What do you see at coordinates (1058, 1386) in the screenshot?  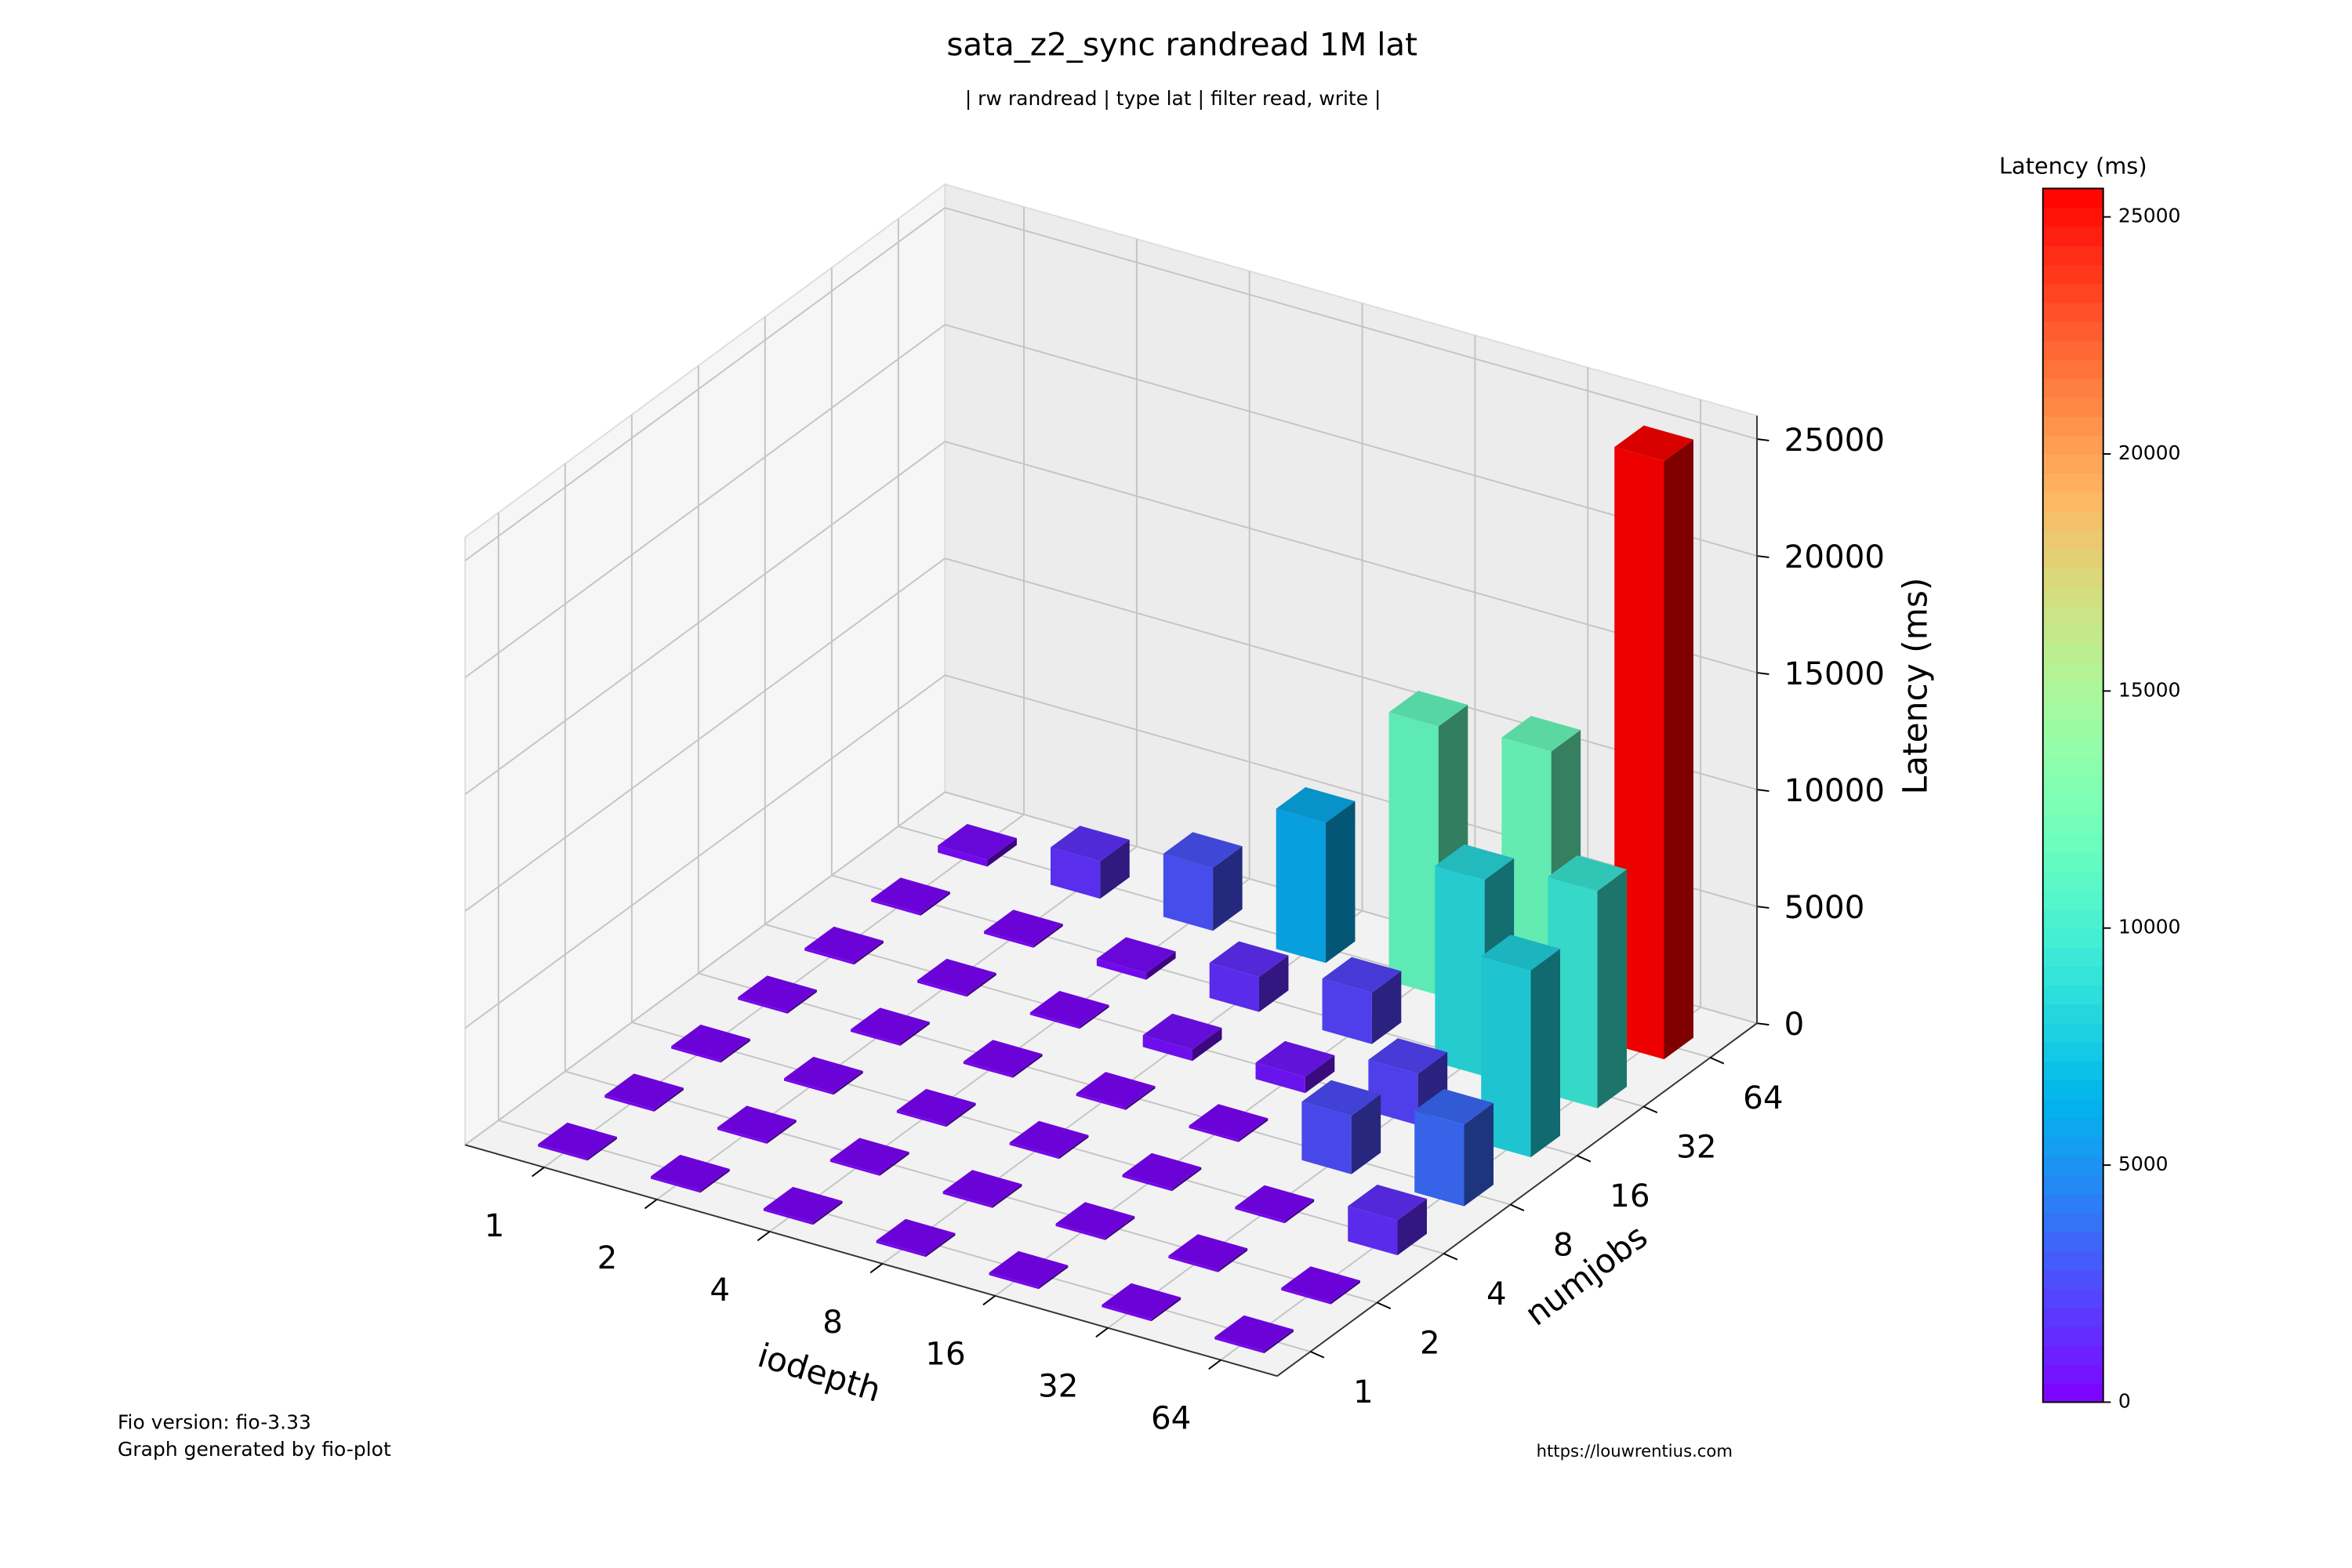 I see `x-tick-label: 32` at bounding box center [1058, 1386].